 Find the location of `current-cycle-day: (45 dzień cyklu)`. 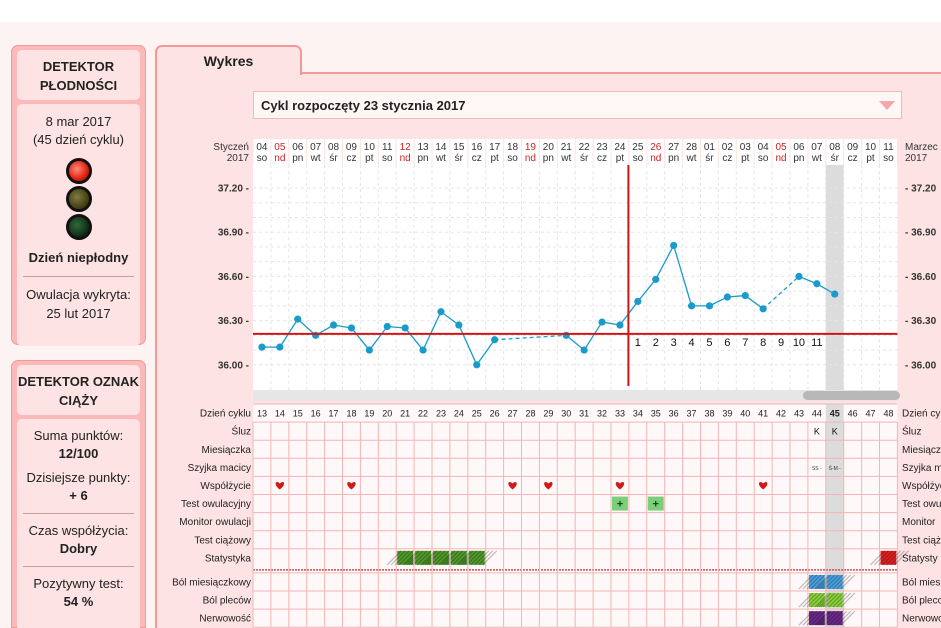

current-cycle-day: (45 dzień cyklu) is located at coordinates (78, 139).